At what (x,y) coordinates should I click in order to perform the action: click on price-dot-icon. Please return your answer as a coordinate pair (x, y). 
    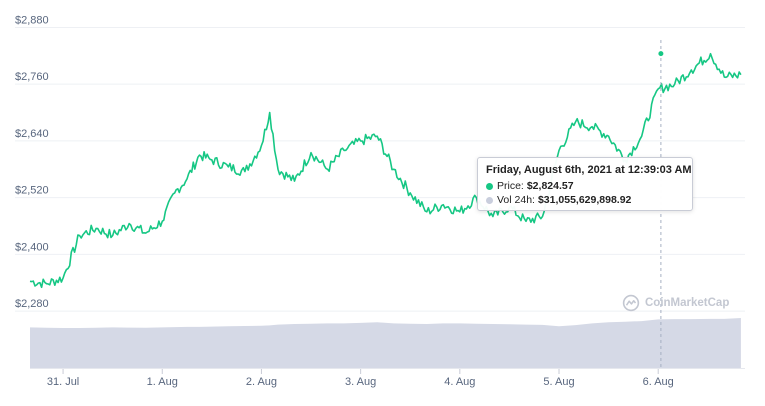
    Looking at the image, I should click on (489, 186).